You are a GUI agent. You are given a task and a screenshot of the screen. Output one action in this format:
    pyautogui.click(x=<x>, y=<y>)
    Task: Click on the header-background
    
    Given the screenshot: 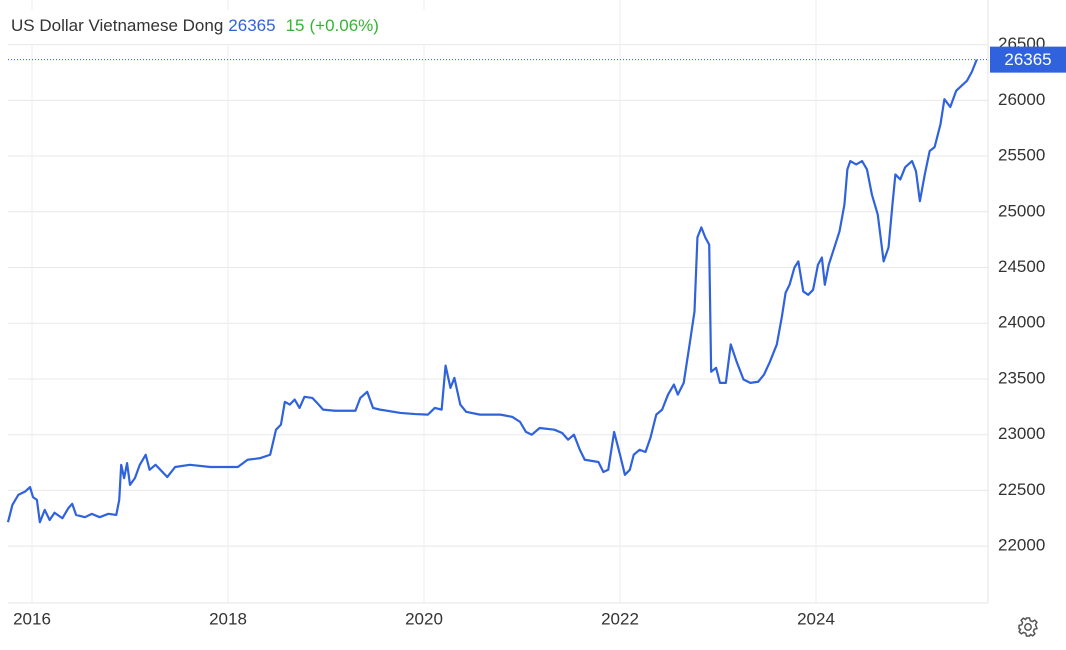 What is the action you would take?
    pyautogui.click(x=215, y=27)
    